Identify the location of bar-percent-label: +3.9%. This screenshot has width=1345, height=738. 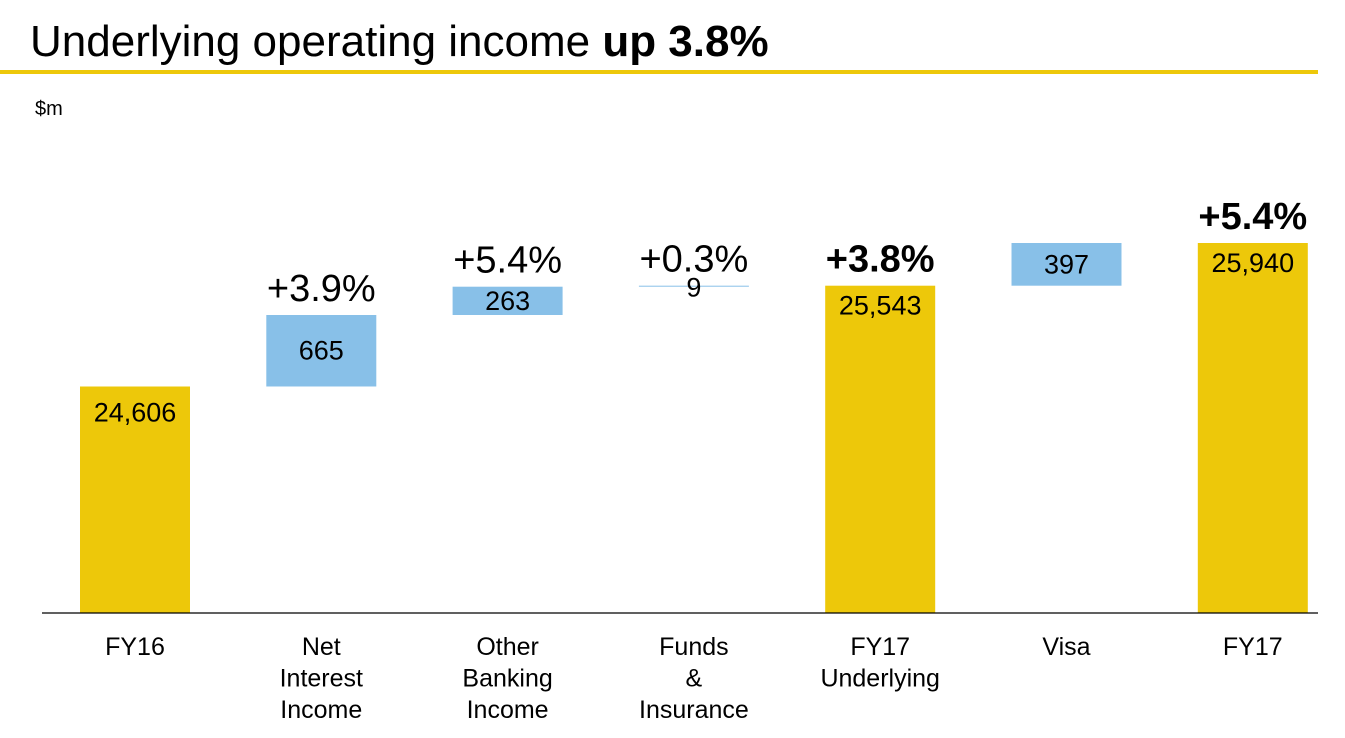
(321, 289).